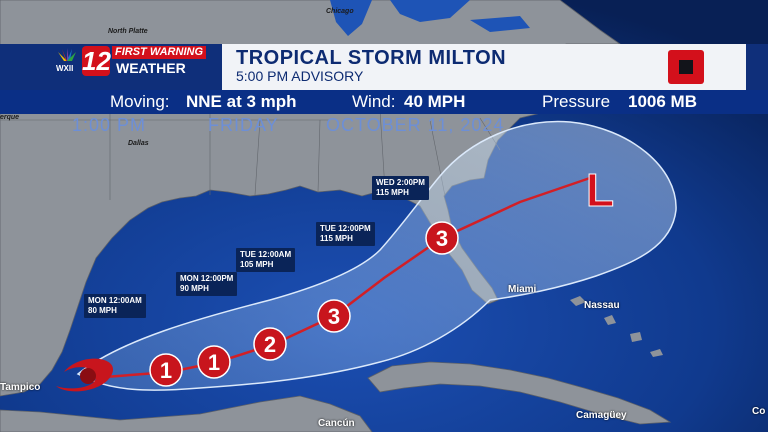 The width and height of the screenshot is (768, 432). Describe the element at coordinates (186, 413) in the screenshot. I see `land-yucatan` at that location.